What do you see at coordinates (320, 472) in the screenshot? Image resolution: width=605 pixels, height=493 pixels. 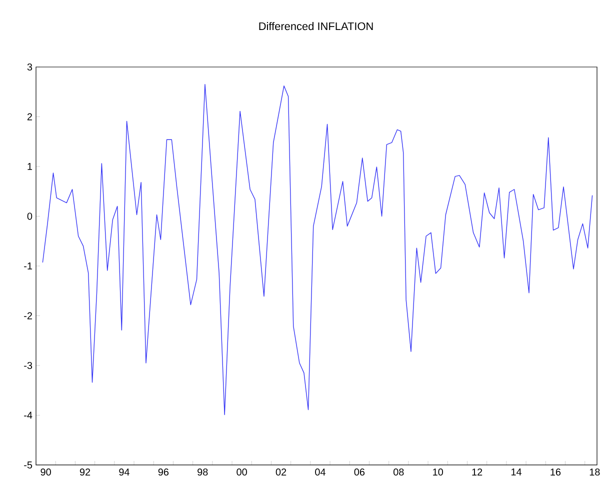 I see `x-tick-label: 04` at bounding box center [320, 472].